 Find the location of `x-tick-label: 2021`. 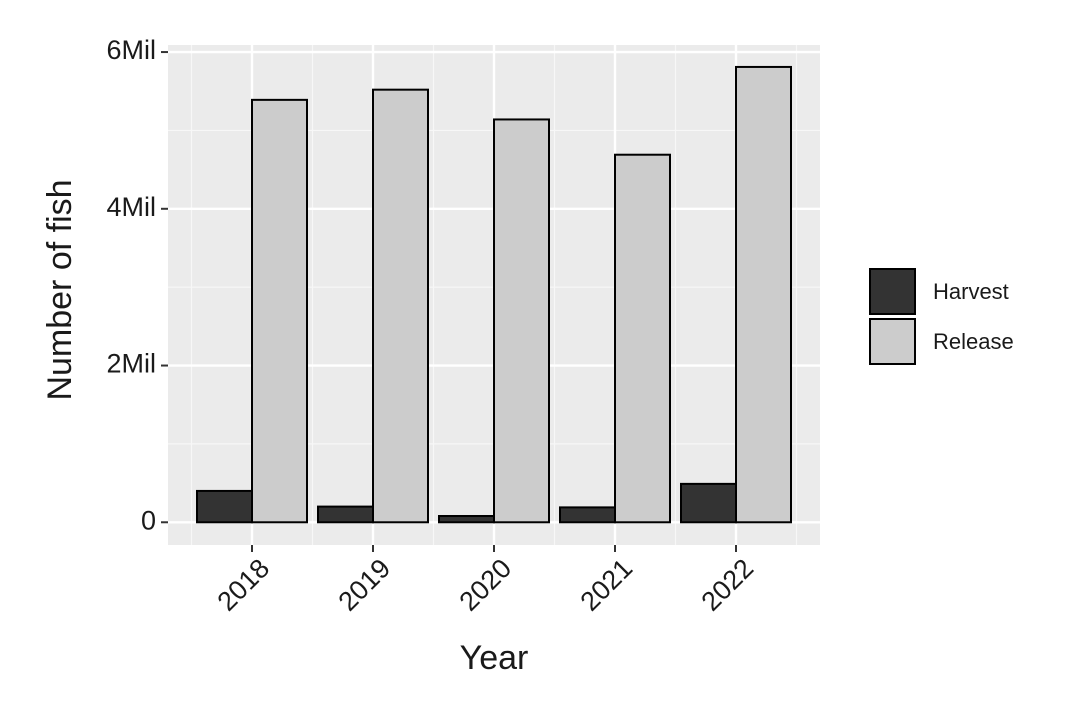

x-tick-label: 2021 is located at coordinates (607, 585).